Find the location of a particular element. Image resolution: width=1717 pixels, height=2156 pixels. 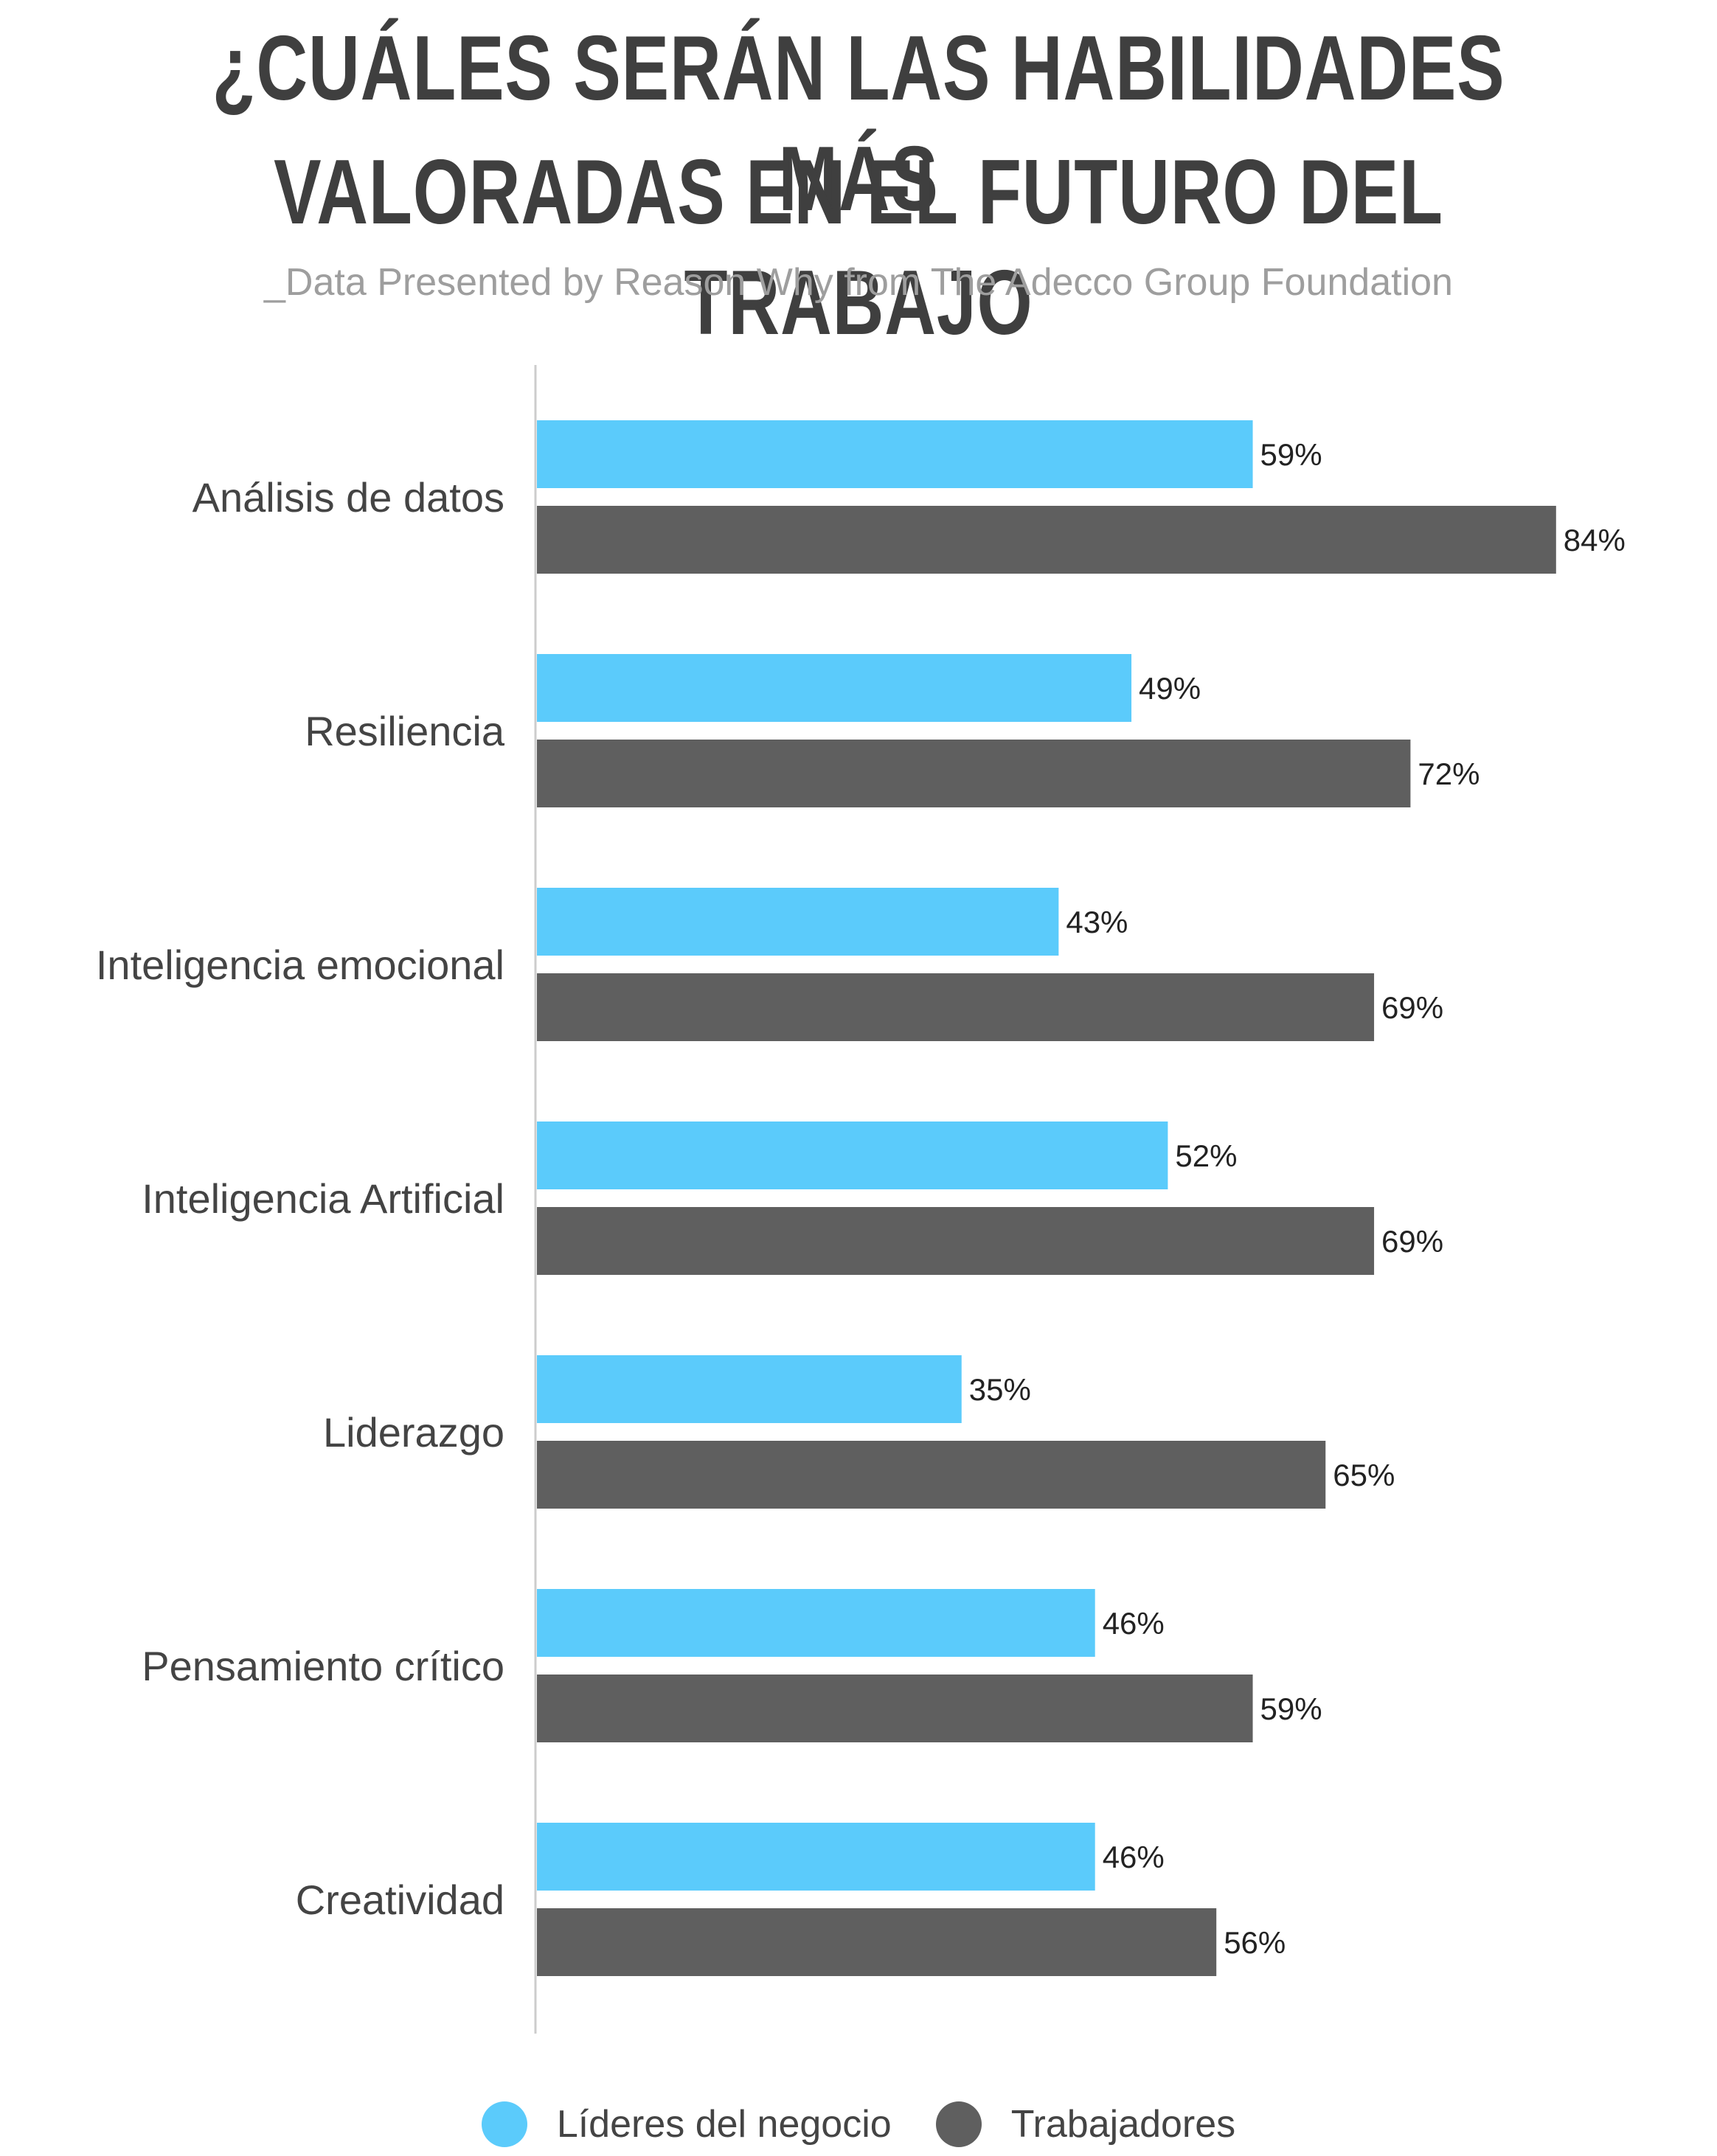

value-label-trabajadores-inteligencia-artificial: 69% is located at coordinates (1412, 1241).